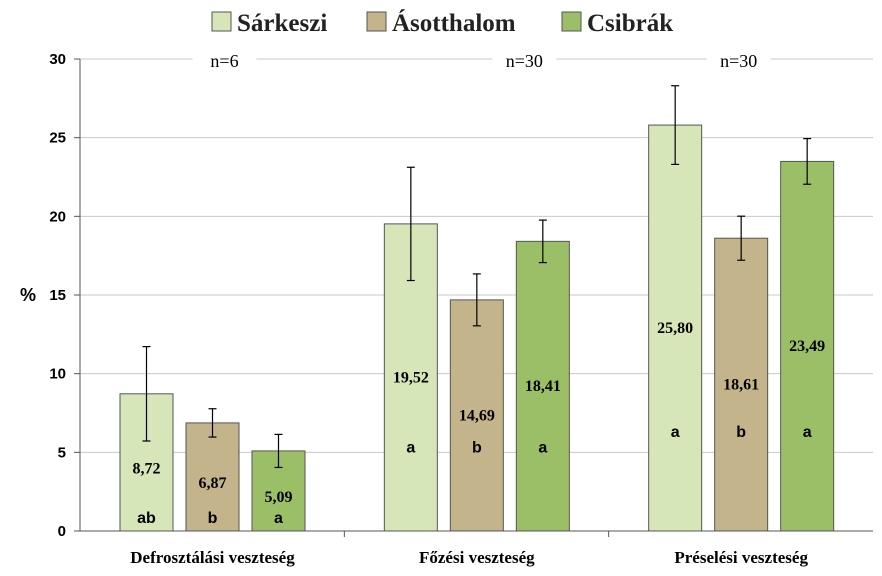 The width and height of the screenshot is (882, 576). I want to click on legend-label: Ásotthalom, so click(454, 23).